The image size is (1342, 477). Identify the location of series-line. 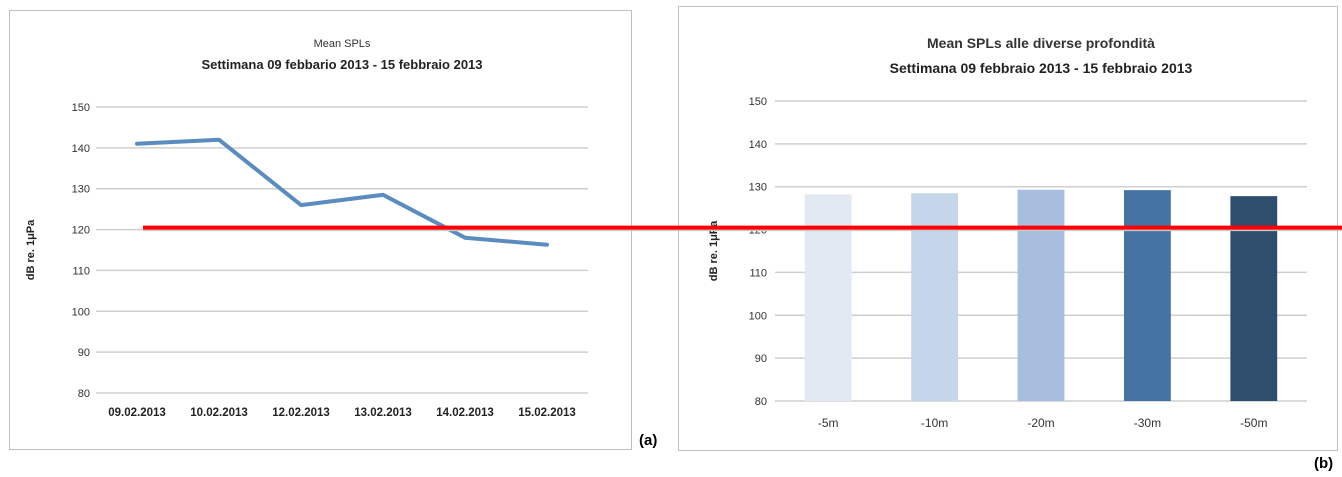
(342, 192).